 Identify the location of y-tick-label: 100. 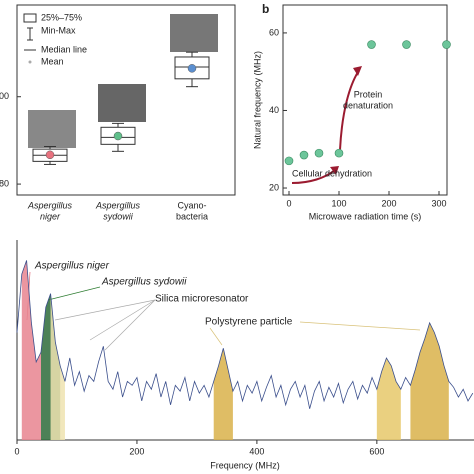
(4, 96).